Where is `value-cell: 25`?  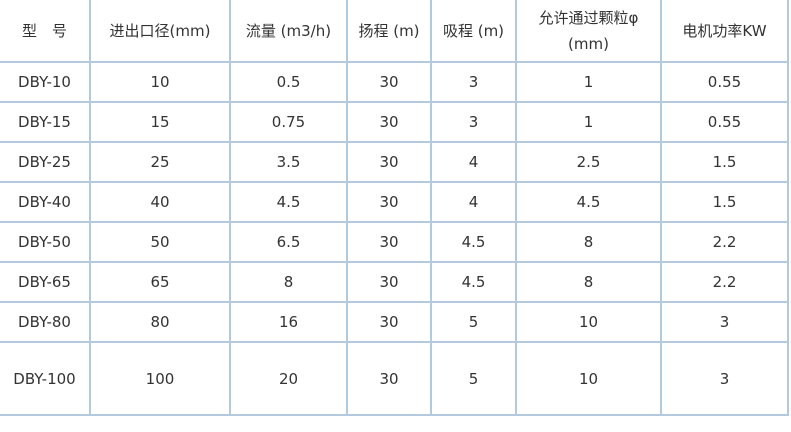
value-cell: 25 is located at coordinates (160, 162).